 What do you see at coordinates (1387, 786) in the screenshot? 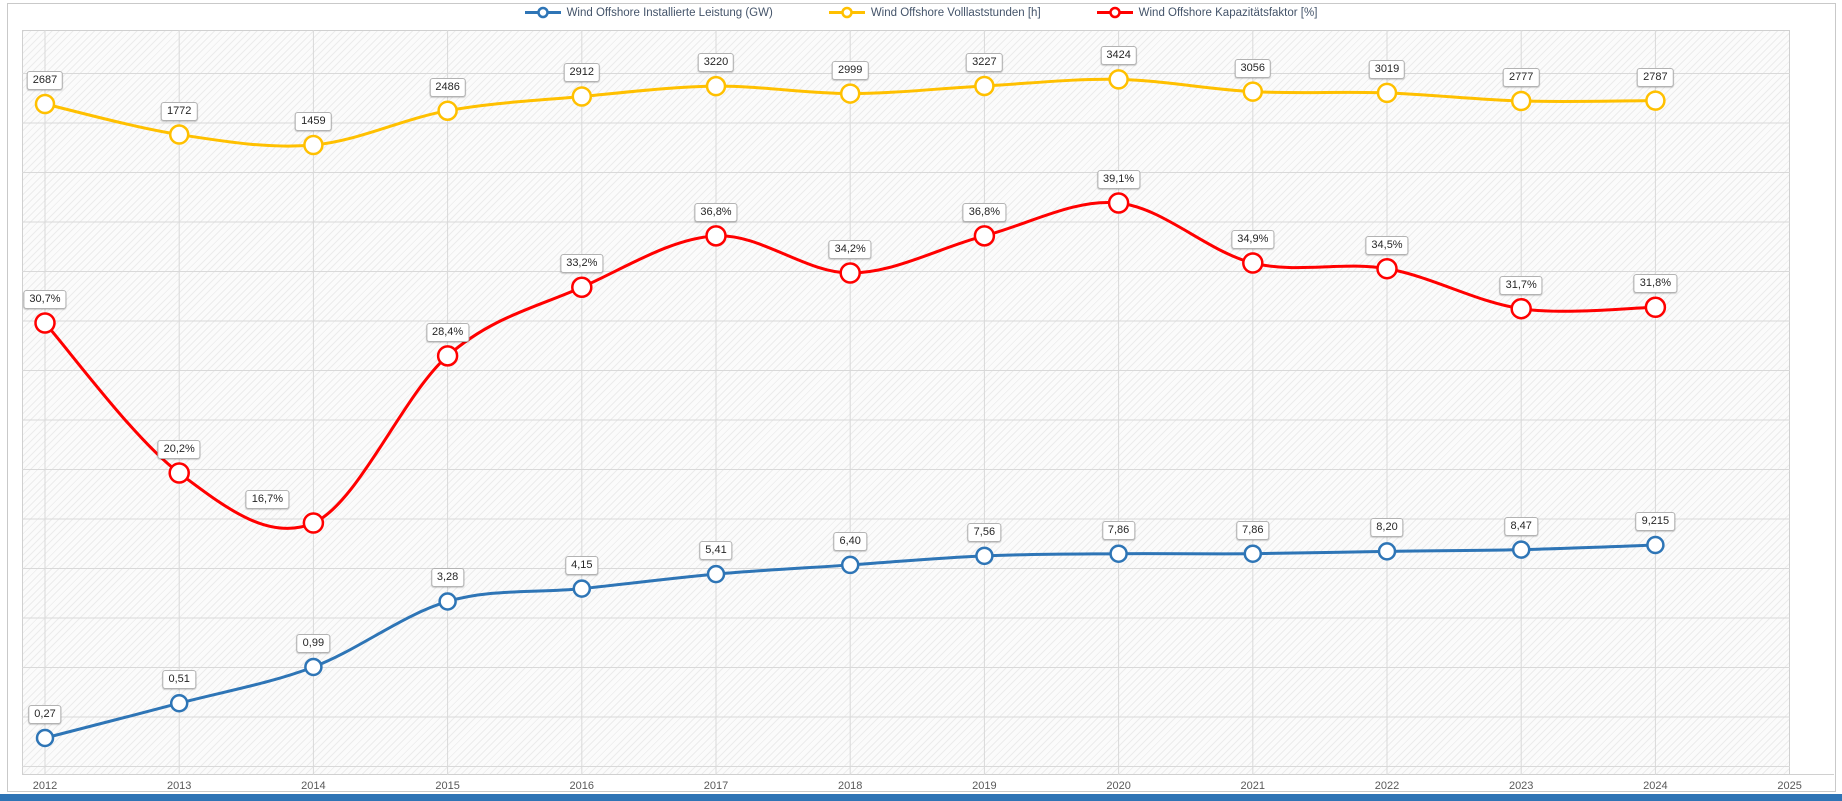
I see `x-axis-tick-label: 2022` at bounding box center [1387, 786].